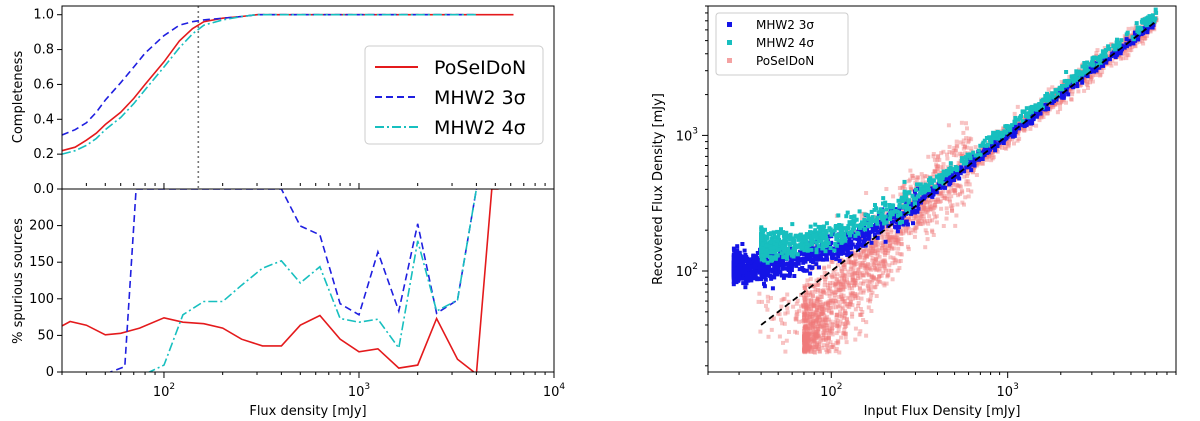 The image size is (1200, 421). What do you see at coordinates (313, 386) in the screenshot?
I see `spurious-x-ticks: 102 103 104` at bounding box center [313, 386].